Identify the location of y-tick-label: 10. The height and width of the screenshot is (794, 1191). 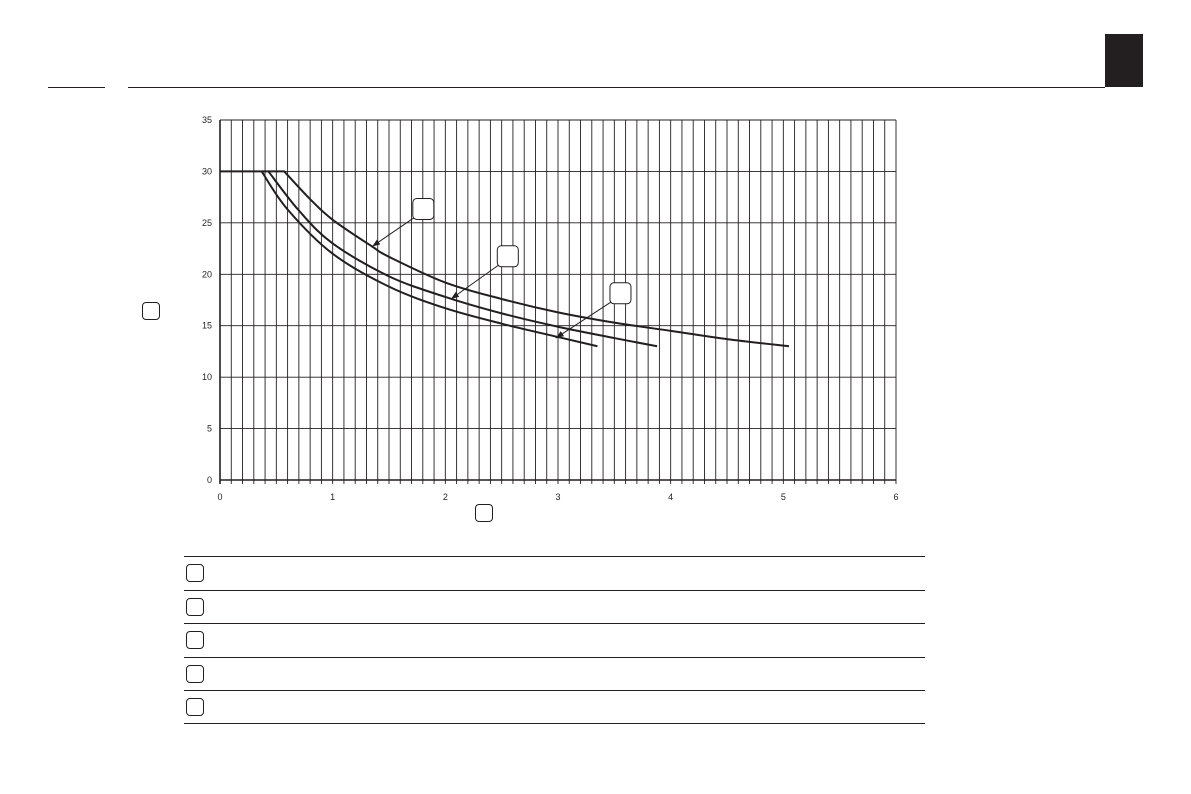
(207, 377).